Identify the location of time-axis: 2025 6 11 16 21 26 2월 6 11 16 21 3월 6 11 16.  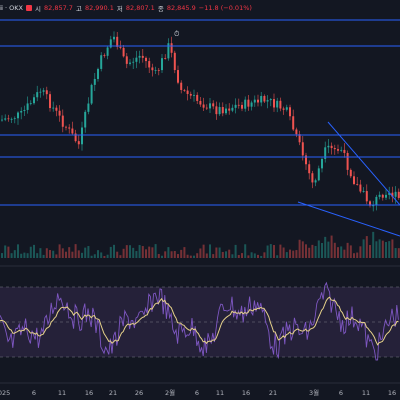
(200, 389).